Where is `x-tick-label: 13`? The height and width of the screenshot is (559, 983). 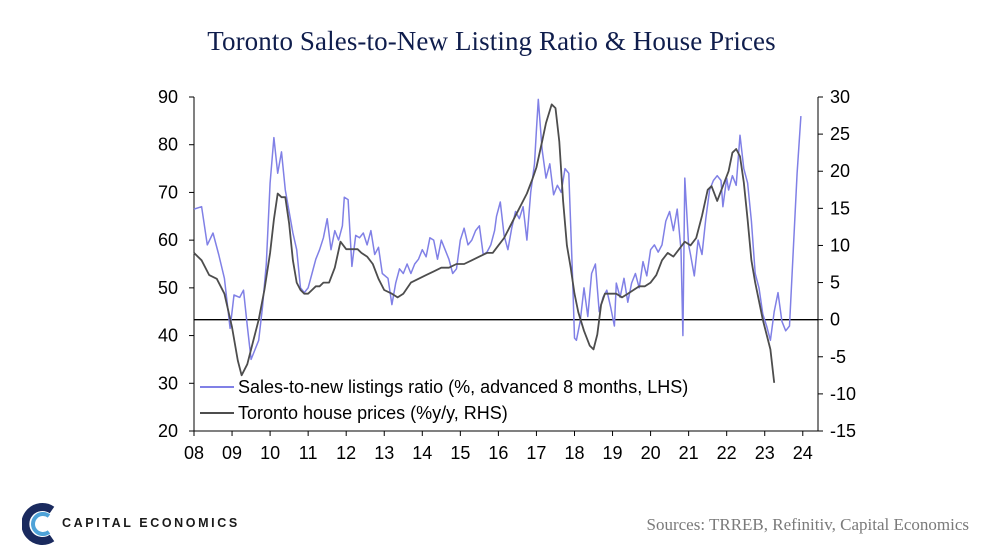 x-tick-label: 13 is located at coordinates (384, 453).